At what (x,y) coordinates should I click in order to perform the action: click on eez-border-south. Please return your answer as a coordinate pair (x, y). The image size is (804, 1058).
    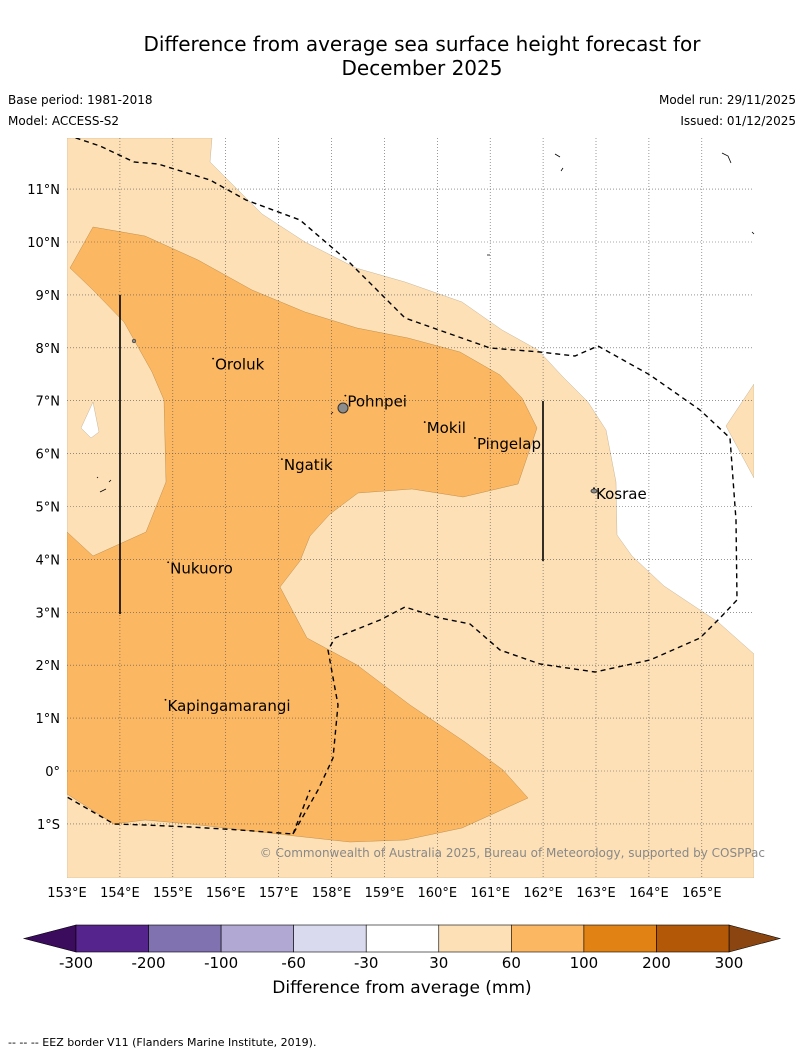
    Looking at the image, I should click on (301, 812).